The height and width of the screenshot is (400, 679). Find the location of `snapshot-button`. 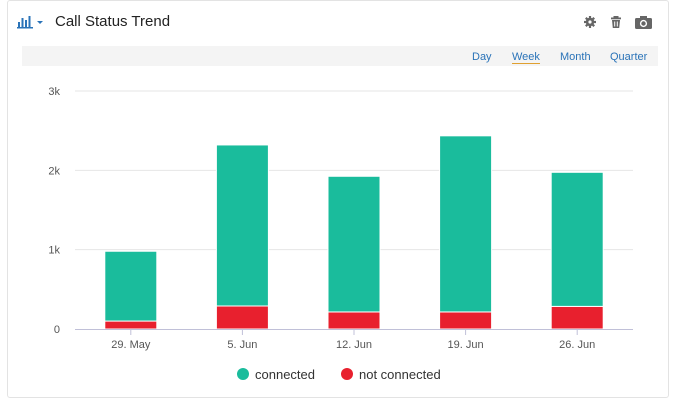

snapshot-button is located at coordinates (643, 22).